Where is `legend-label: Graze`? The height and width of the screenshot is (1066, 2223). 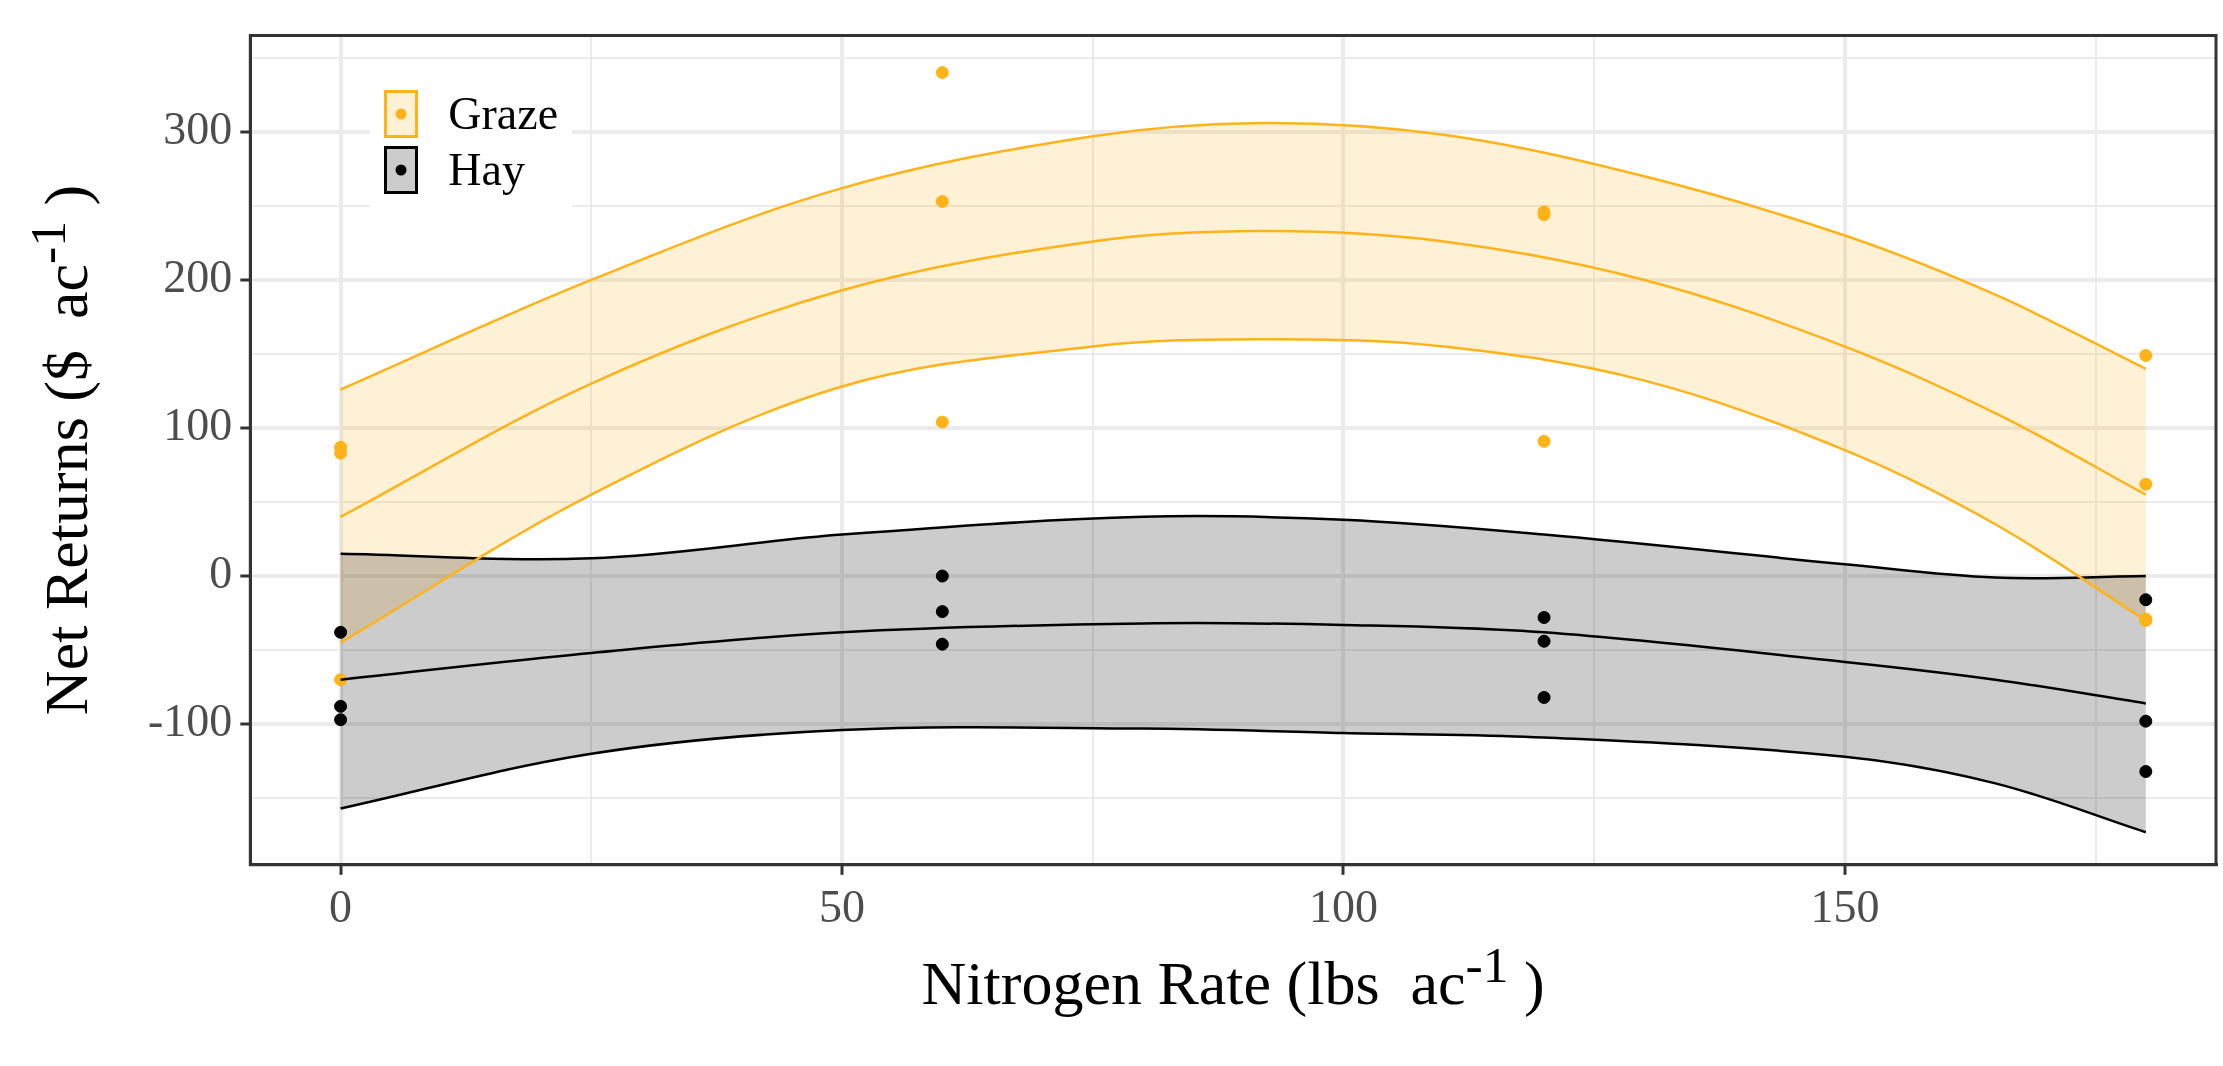 legend-label: Graze is located at coordinates (503, 114).